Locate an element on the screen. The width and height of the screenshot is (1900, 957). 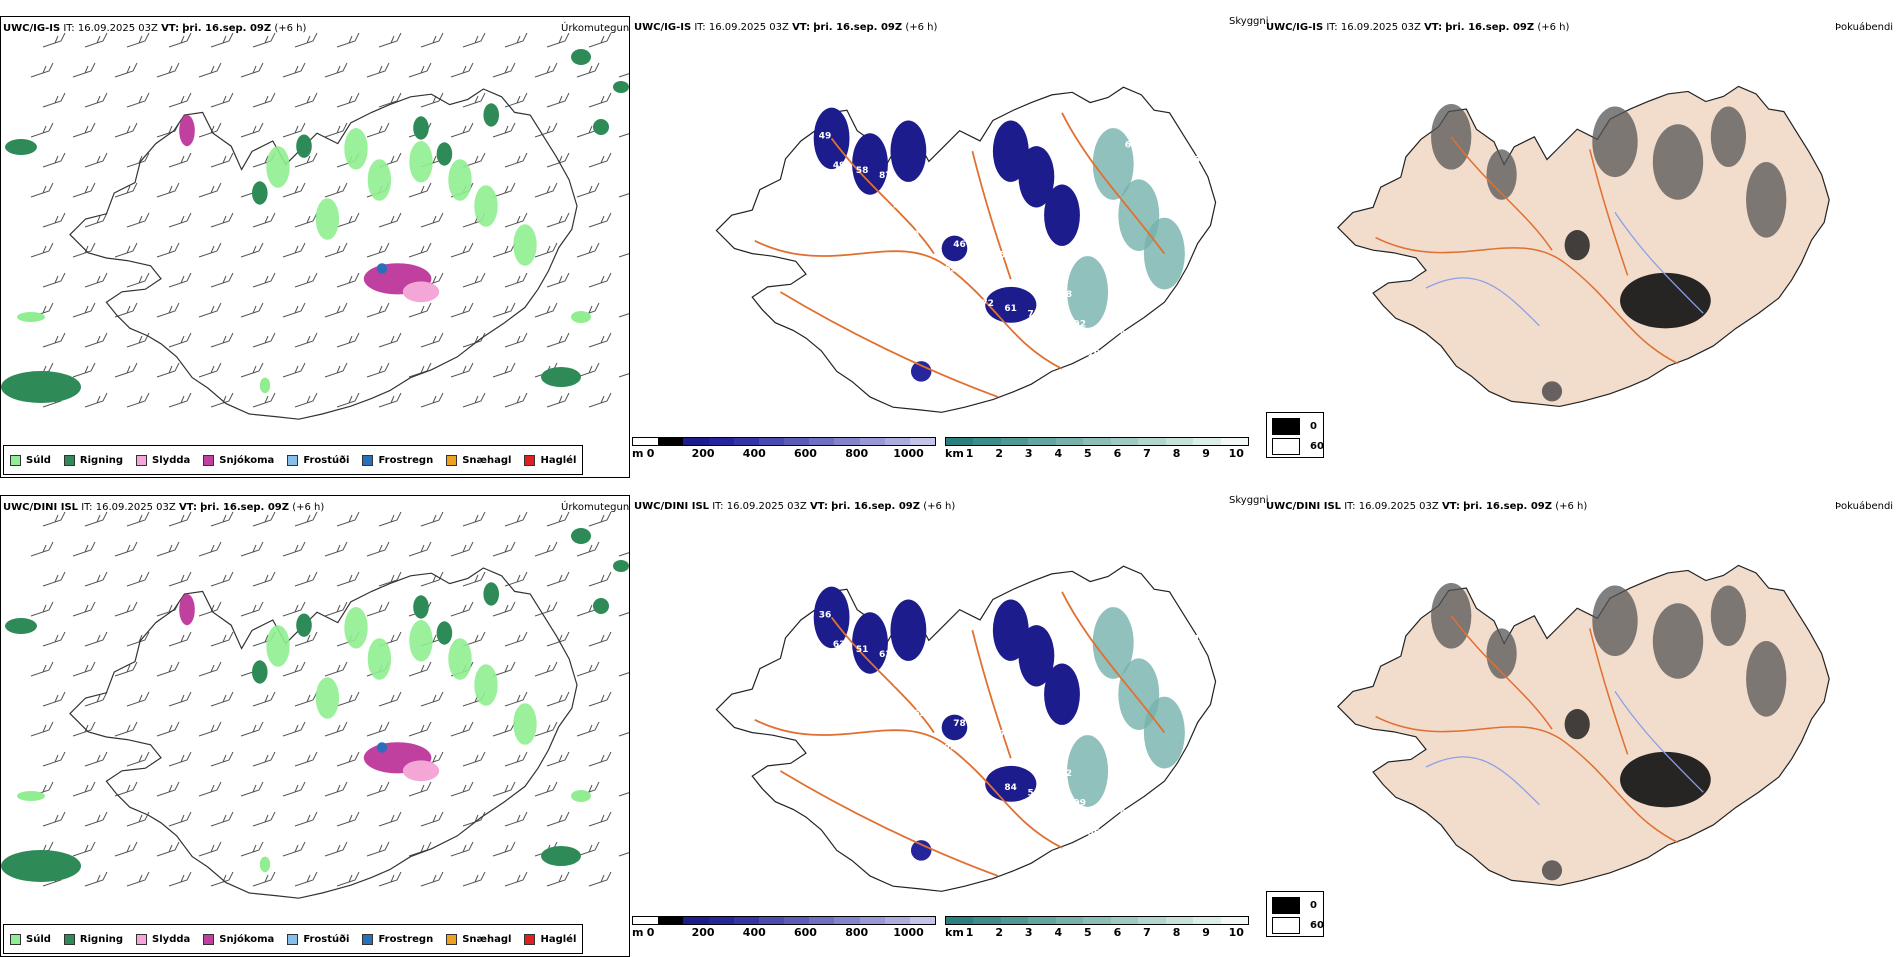
cloud-base-label: 15 is located at coordinates (1163, 369).